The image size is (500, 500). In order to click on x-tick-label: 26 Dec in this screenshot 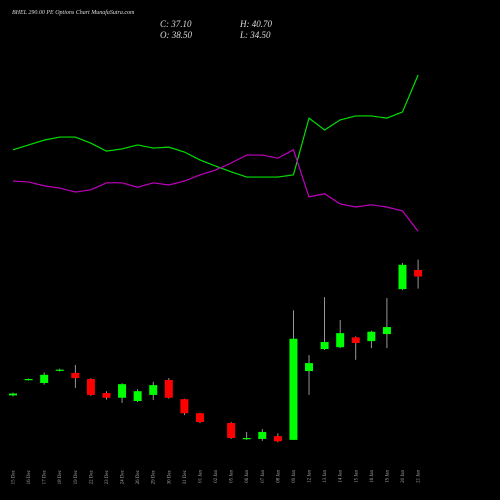, I will do `click(138, 476)`.